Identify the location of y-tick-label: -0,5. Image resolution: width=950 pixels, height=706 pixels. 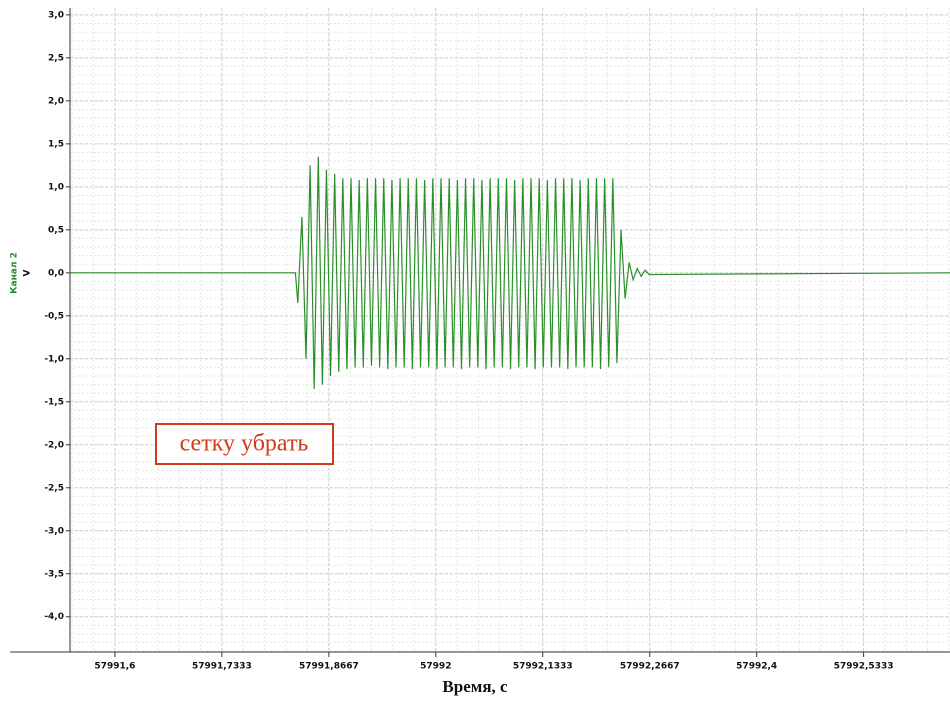
(54, 316).